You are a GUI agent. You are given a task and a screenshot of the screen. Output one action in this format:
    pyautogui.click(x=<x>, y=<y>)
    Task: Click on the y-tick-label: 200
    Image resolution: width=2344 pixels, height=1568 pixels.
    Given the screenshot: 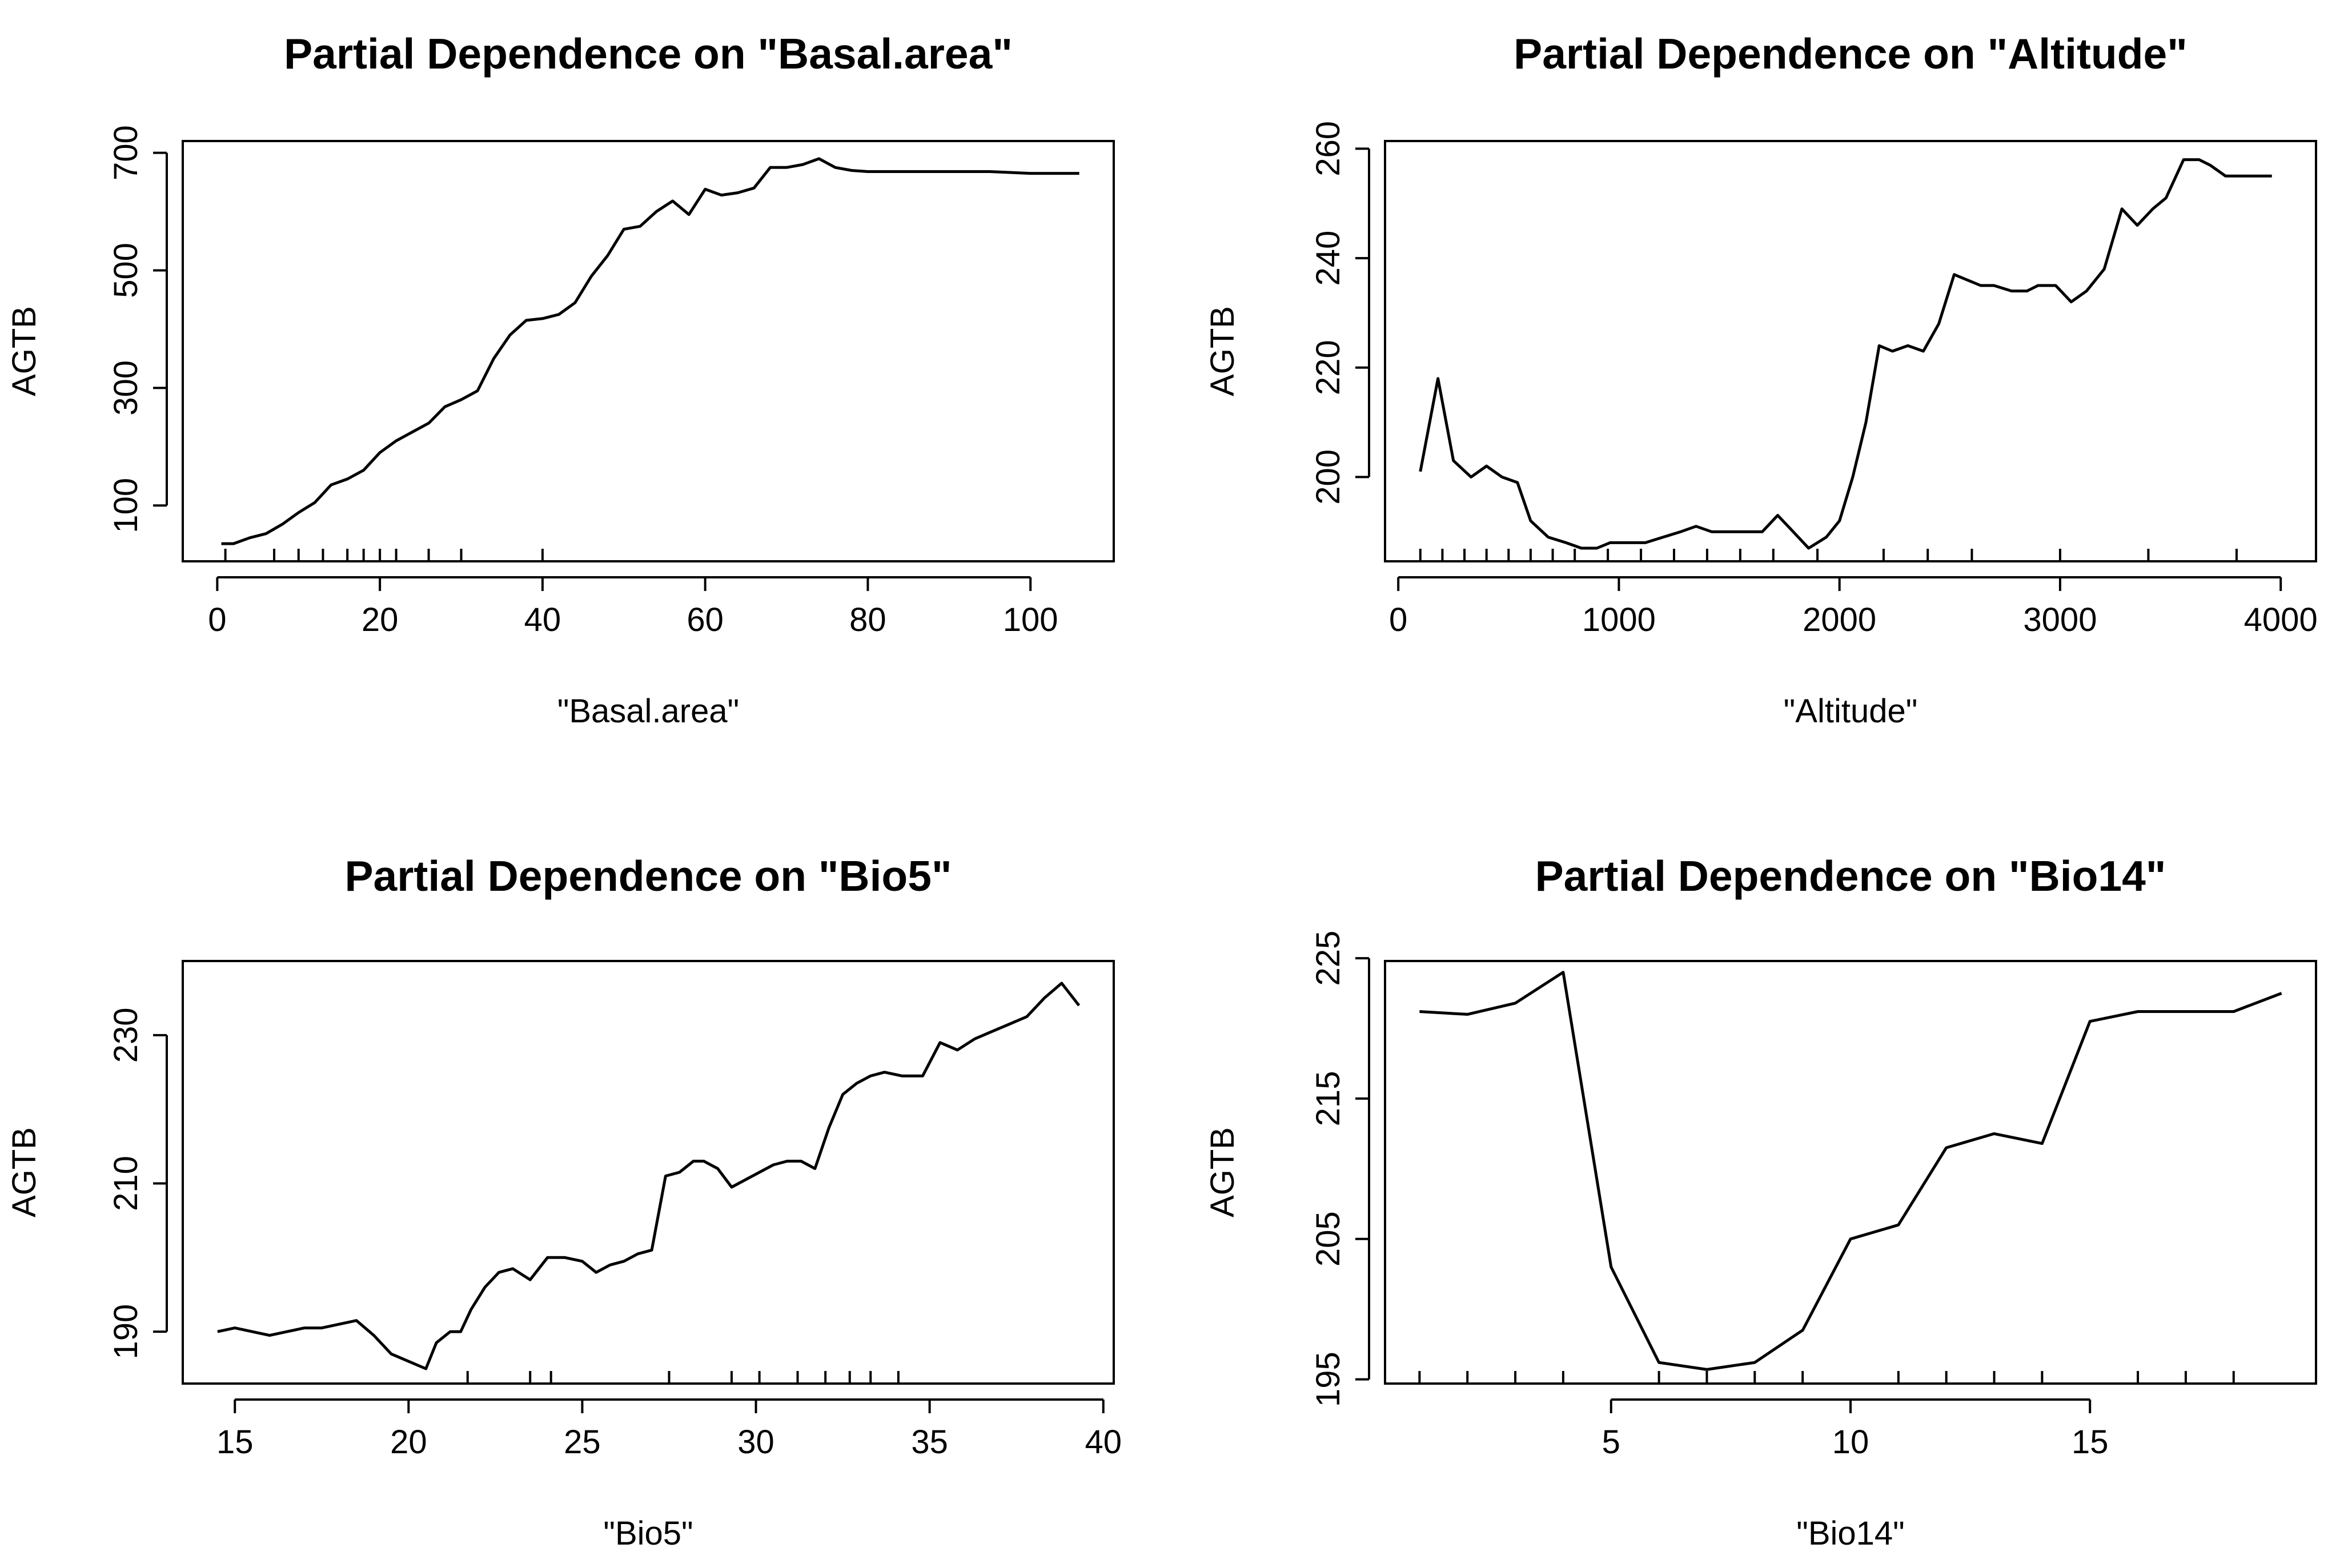 What is the action you would take?
    pyautogui.click(x=1328, y=477)
    